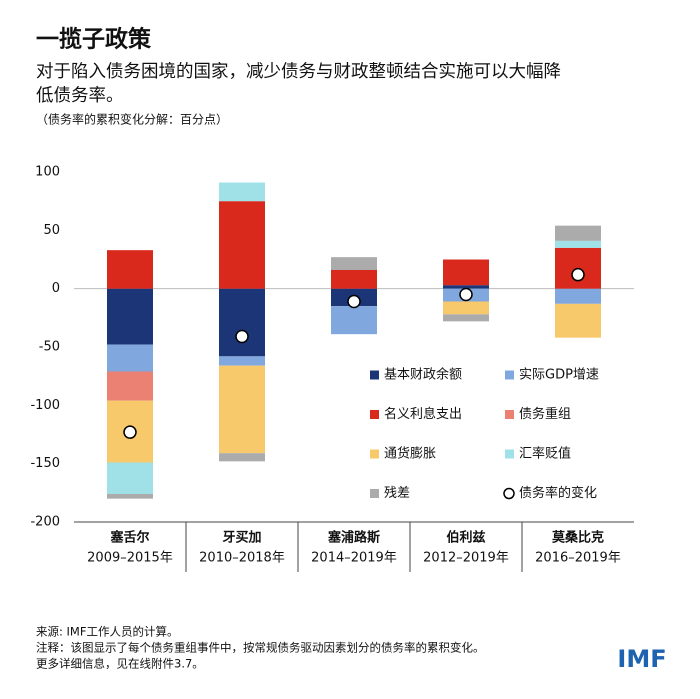  Describe the element at coordinates (410, 454) in the screenshot. I see `legend-label: 通货膨胀` at that location.